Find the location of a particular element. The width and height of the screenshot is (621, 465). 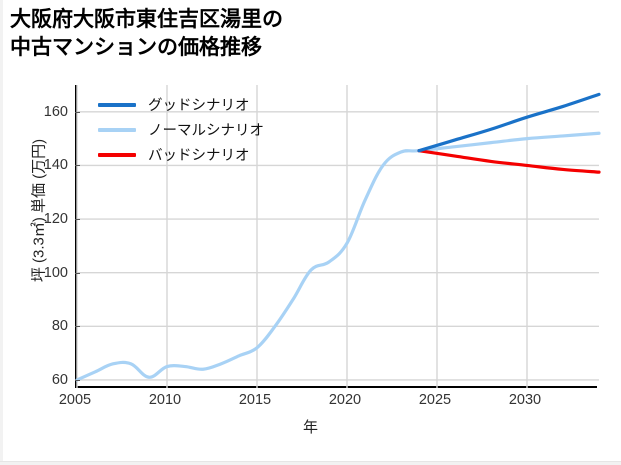

y-tick-label: 100 is located at coordinates (55, 272).